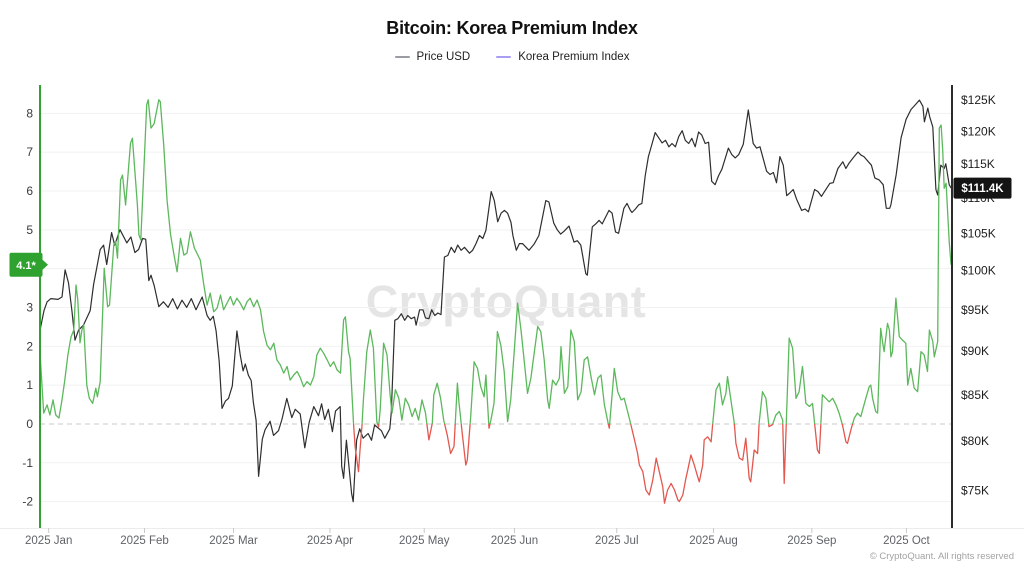  I want to click on left-tick-label: 0, so click(29, 424).